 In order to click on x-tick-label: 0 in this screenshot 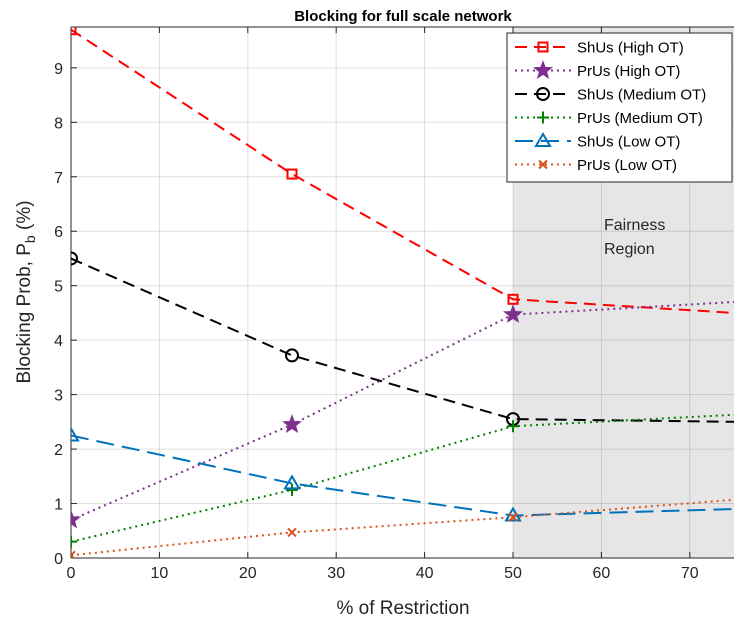, I will do `click(71, 573)`.